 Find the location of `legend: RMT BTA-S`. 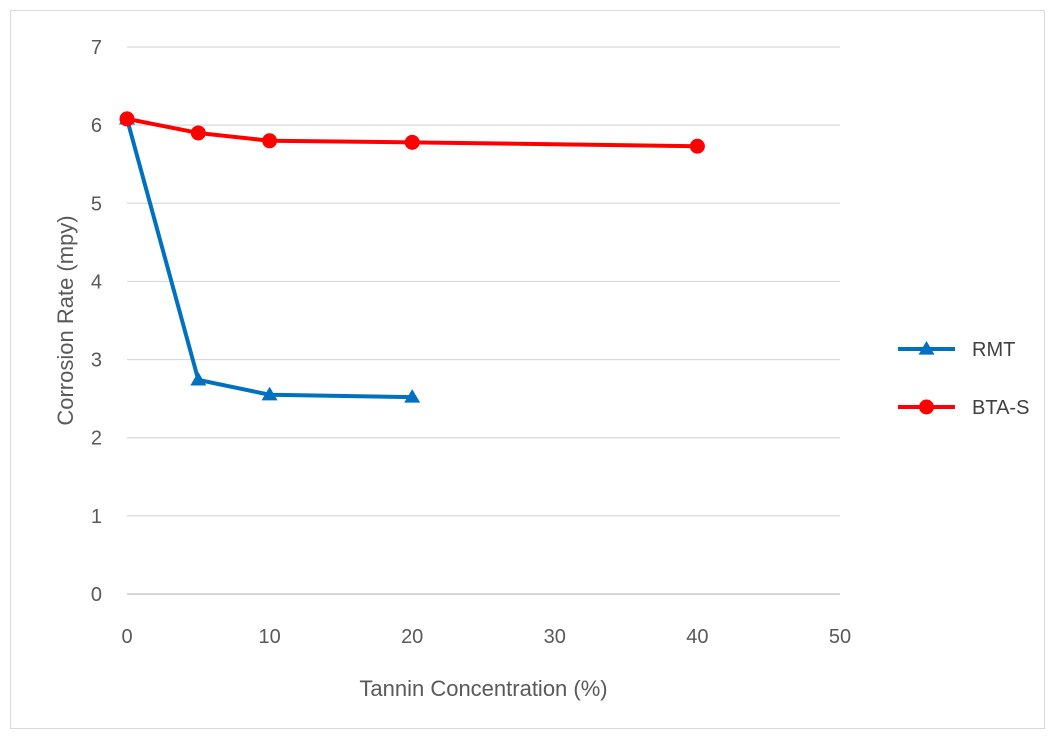

legend: RMT BTA-S is located at coordinates (963, 379).